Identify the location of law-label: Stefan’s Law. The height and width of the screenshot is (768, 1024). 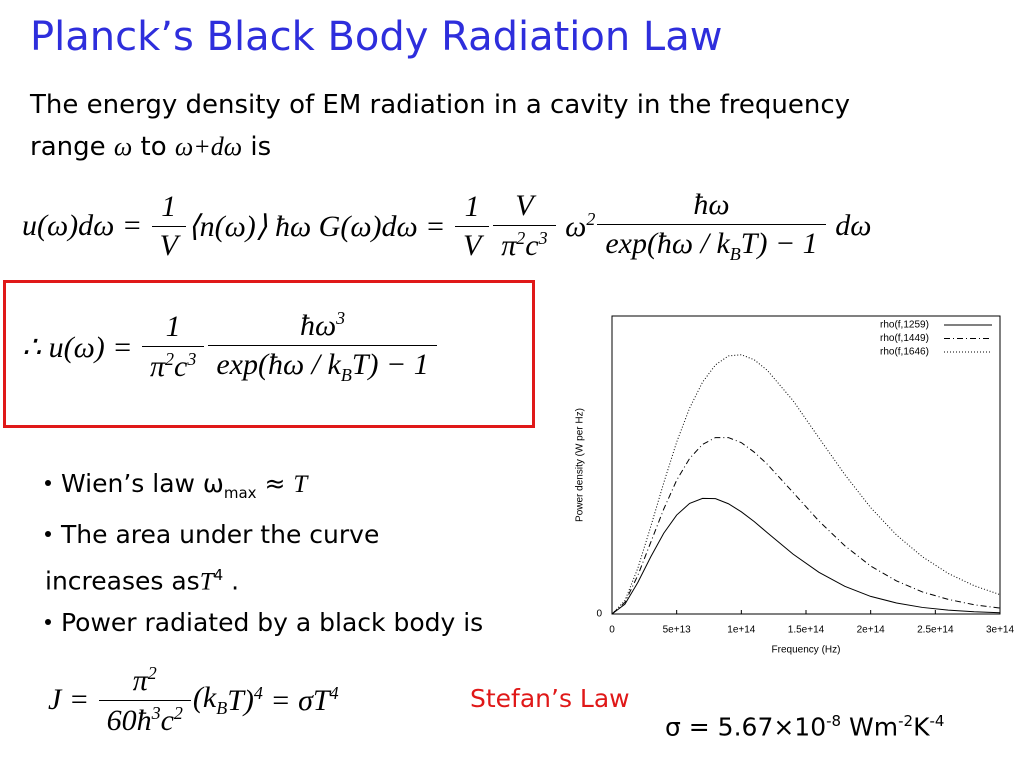
(550, 698).